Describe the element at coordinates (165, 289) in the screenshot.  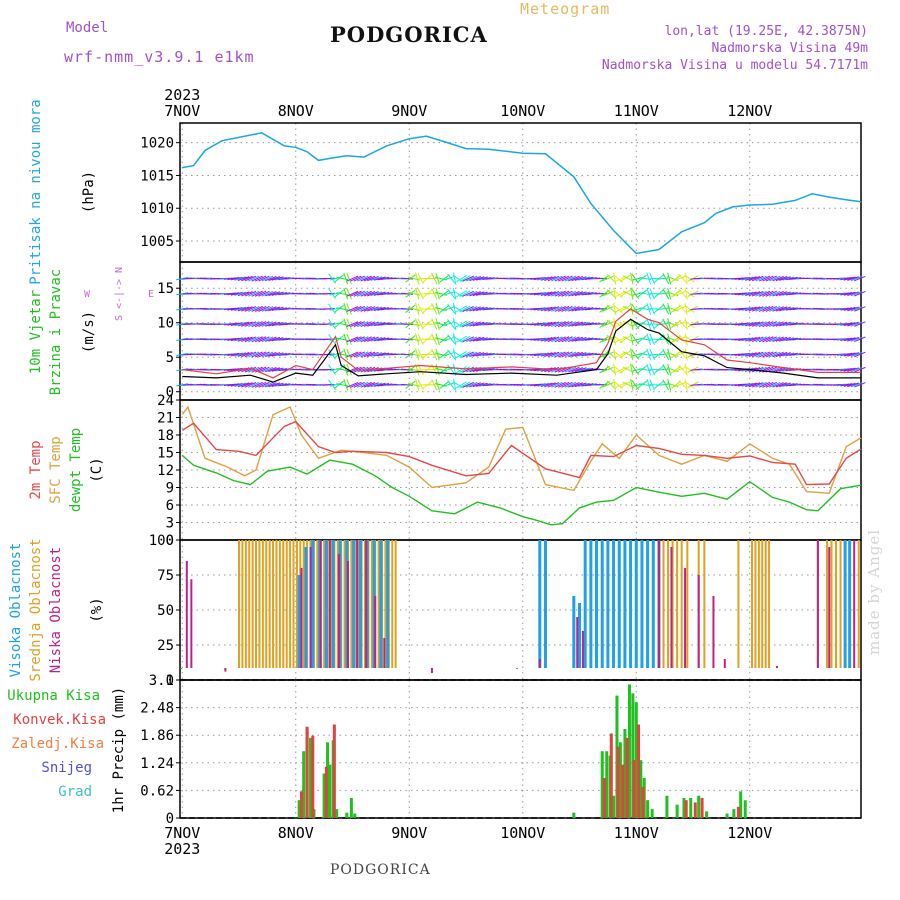
I see `y-tick-label: 15` at that location.